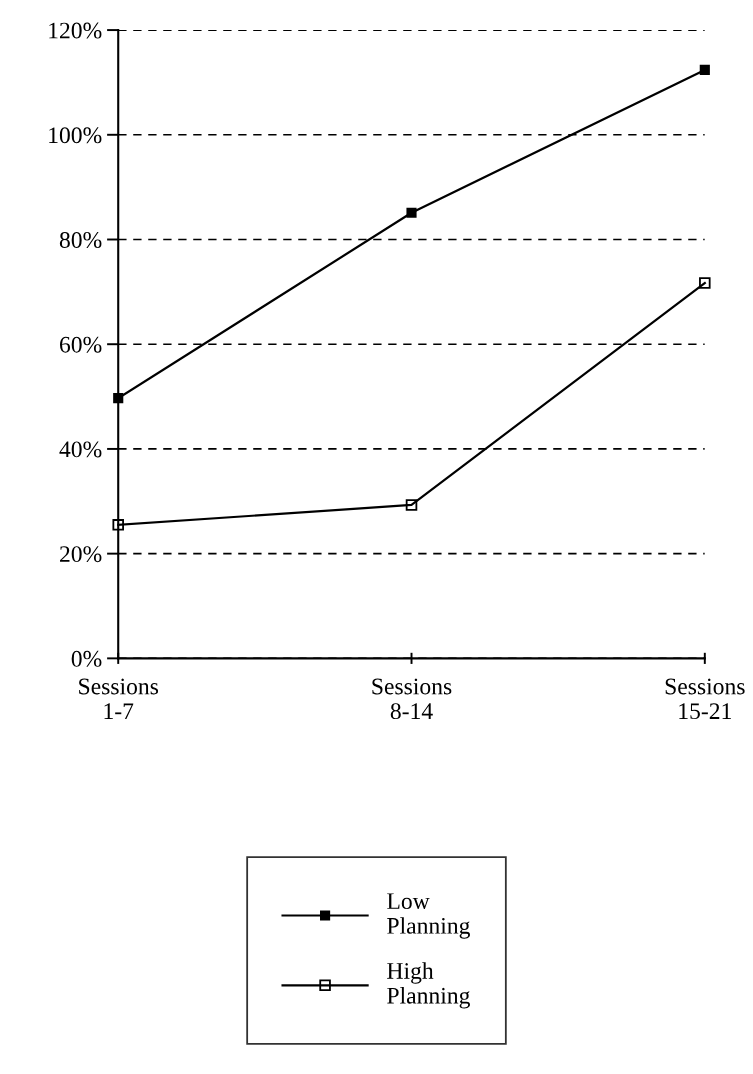  Describe the element at coordinates (75, 30) in the screenshot. I see `y-tick-label: 120%` at that location.